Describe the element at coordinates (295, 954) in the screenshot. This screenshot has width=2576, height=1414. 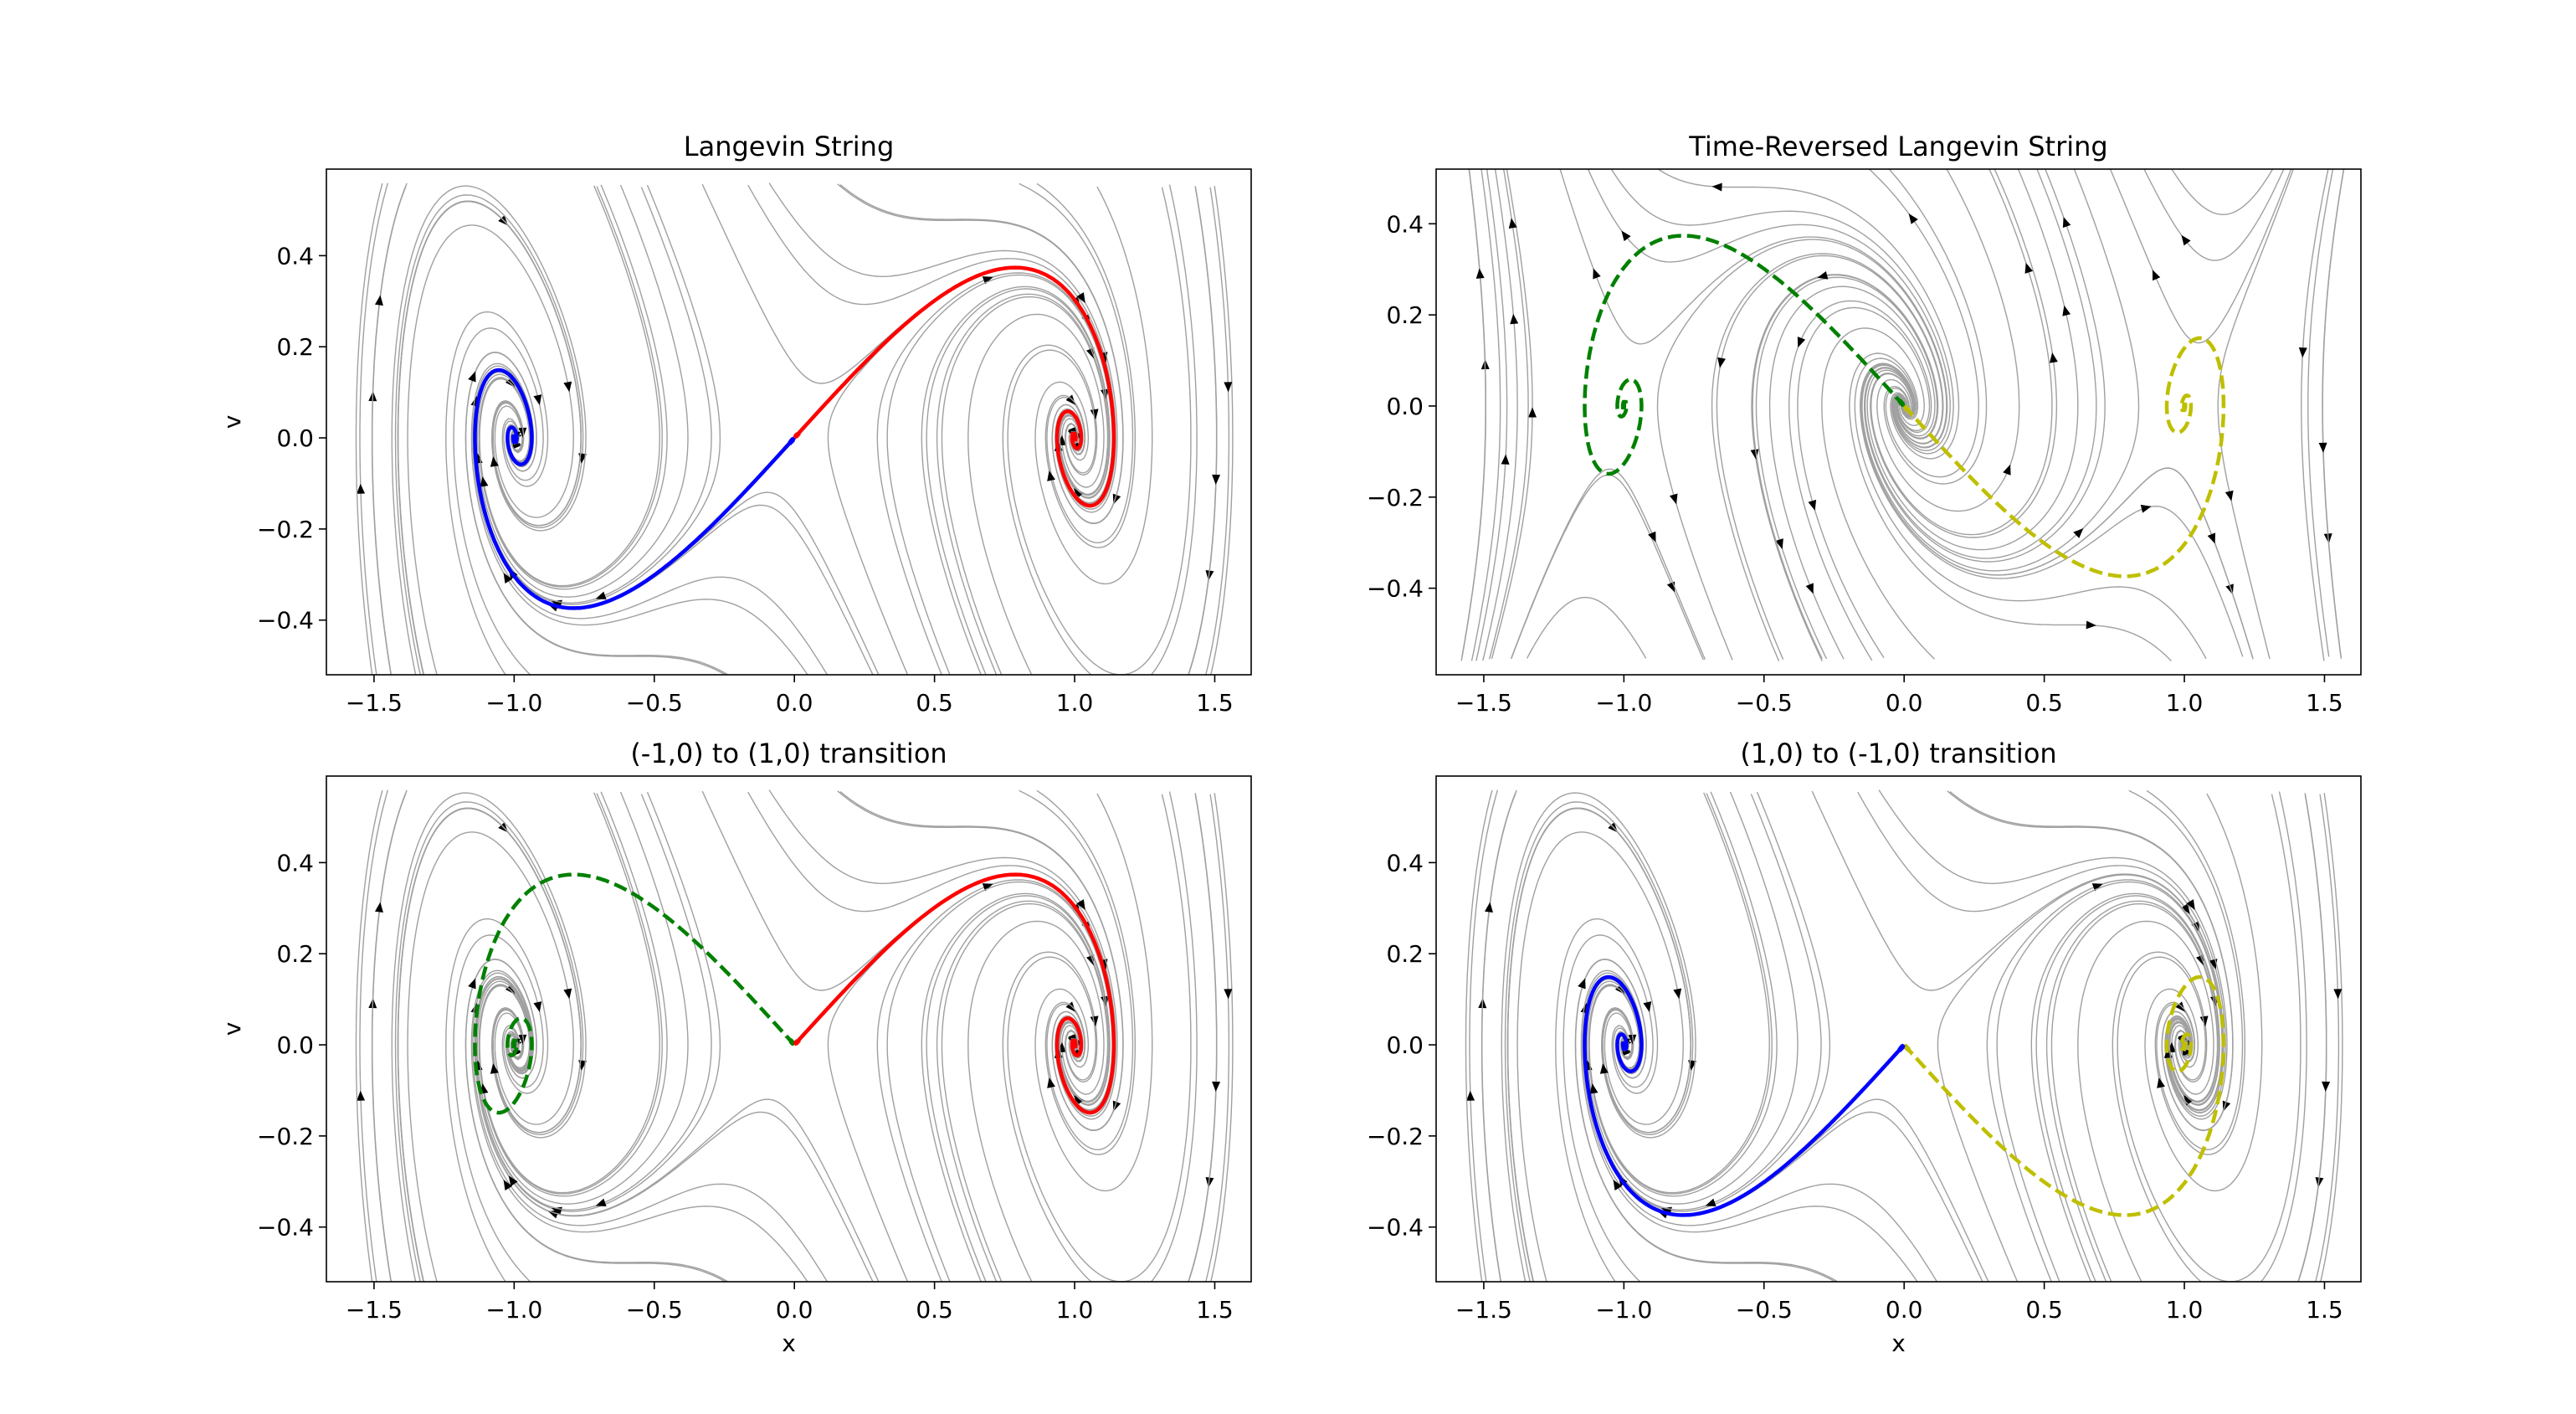
I see `y-tick-label: 0.2` at that location.